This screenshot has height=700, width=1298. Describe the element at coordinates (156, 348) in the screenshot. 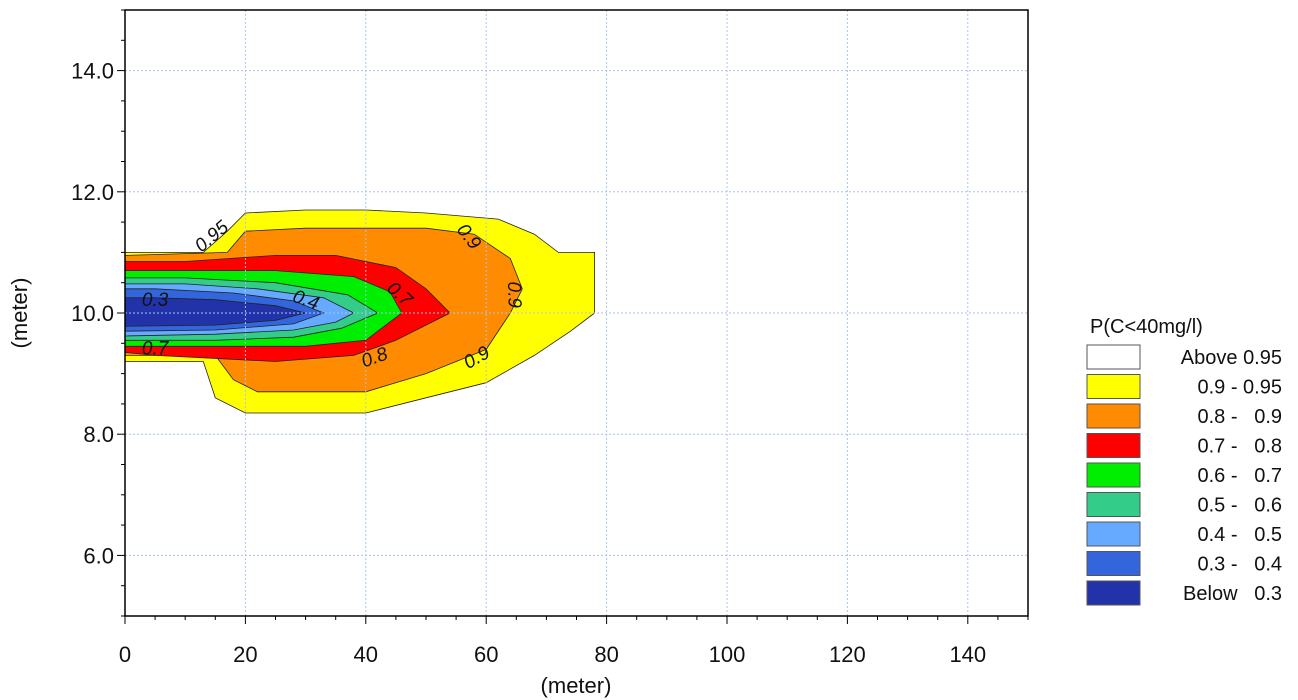

I see `contour-label: 0.7` at that location.